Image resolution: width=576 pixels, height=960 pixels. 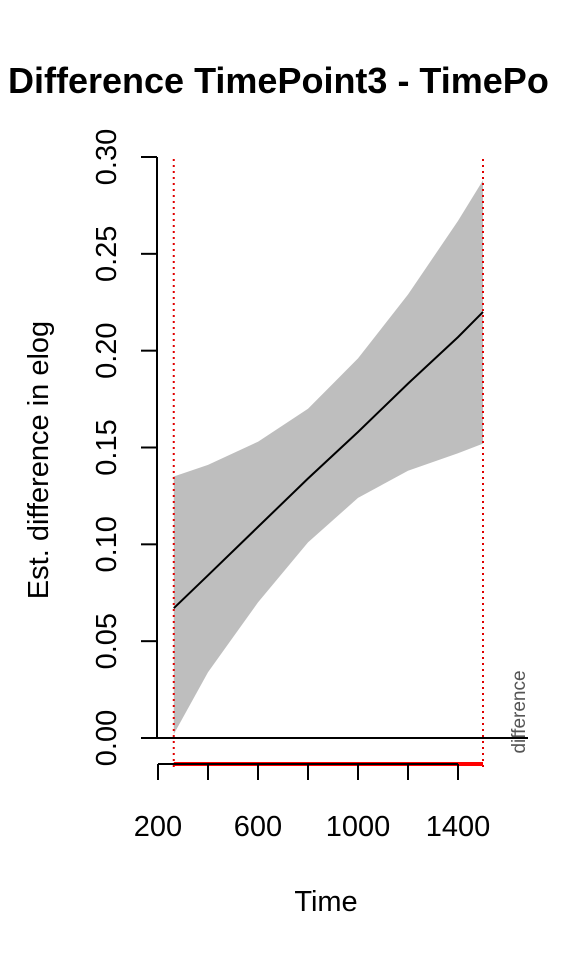 What do you see at coordinates (325, 902) in the screenshot?
I see `x-axis-label: Time` at bounding box center [325, 902].